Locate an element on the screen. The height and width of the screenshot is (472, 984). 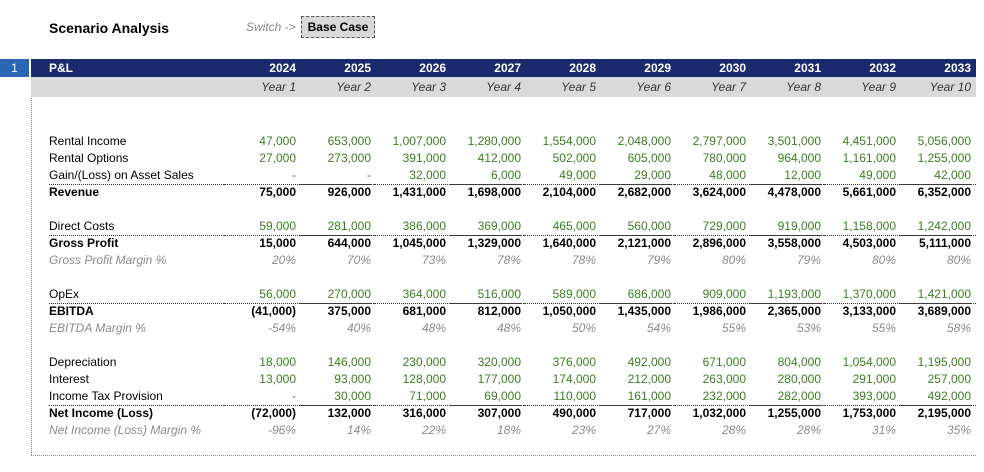
cell-8: 3,558,000 is located at coordinates (794, 243).